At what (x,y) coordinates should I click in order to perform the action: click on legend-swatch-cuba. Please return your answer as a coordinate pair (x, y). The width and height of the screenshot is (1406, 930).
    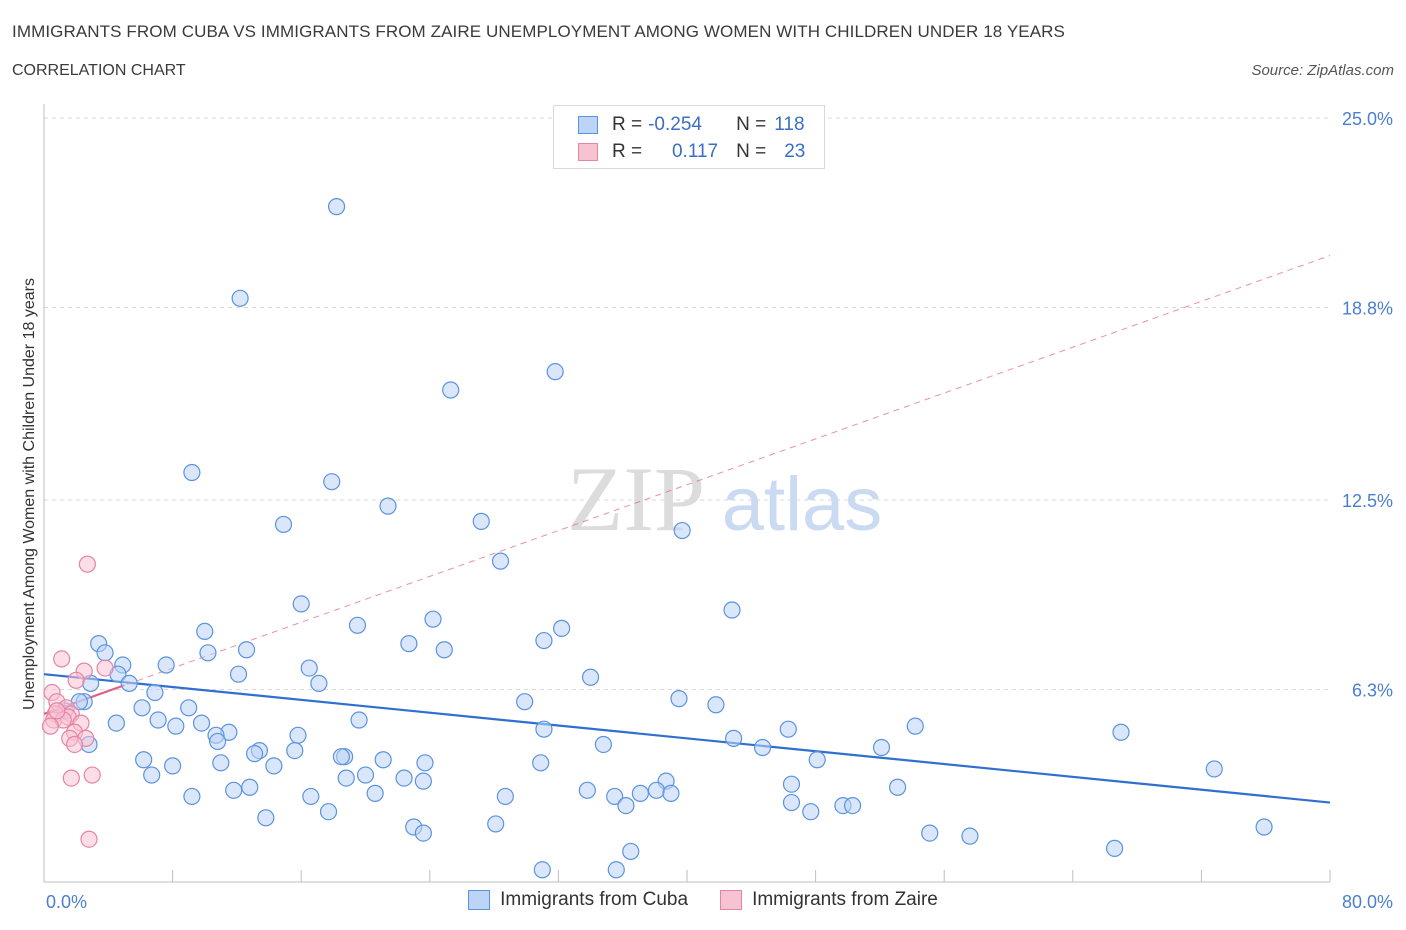
    Looking at the image, I should click on (588, 125).